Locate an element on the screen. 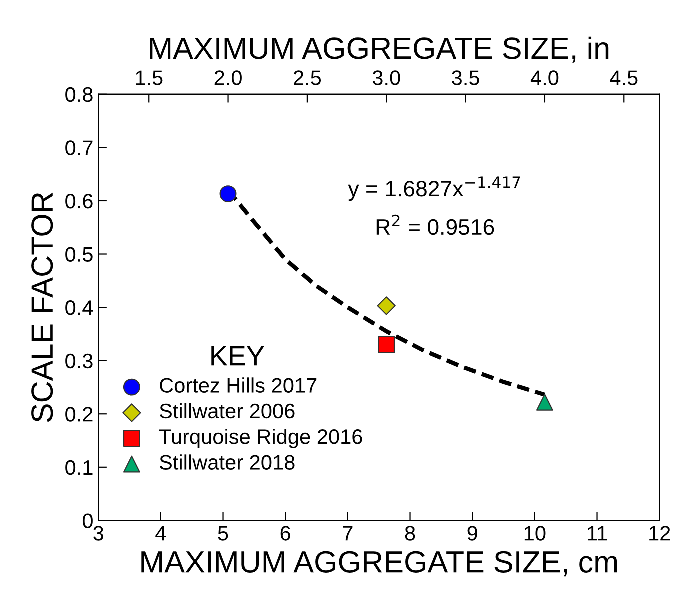 The height and width of the screenshot is (609, 680). y-tick-label: 0.1 is located at coordinates (79, 468).